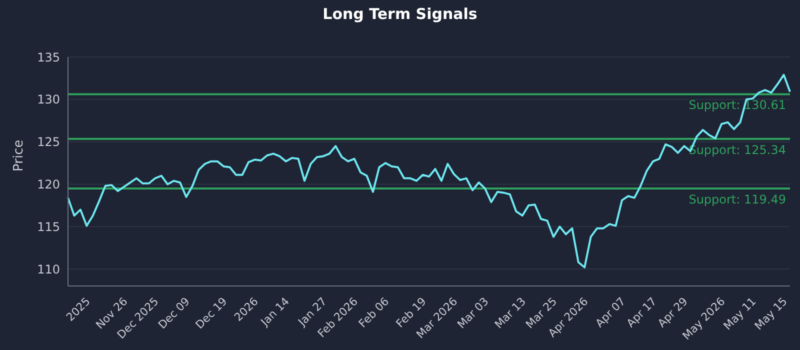 Image resolution: width=800 pixels, height=350 pixels. What do you see at coordinates (48, 269) in the screenshot?
I see `y-tick-label: 110` at bounding box center [48, 269].